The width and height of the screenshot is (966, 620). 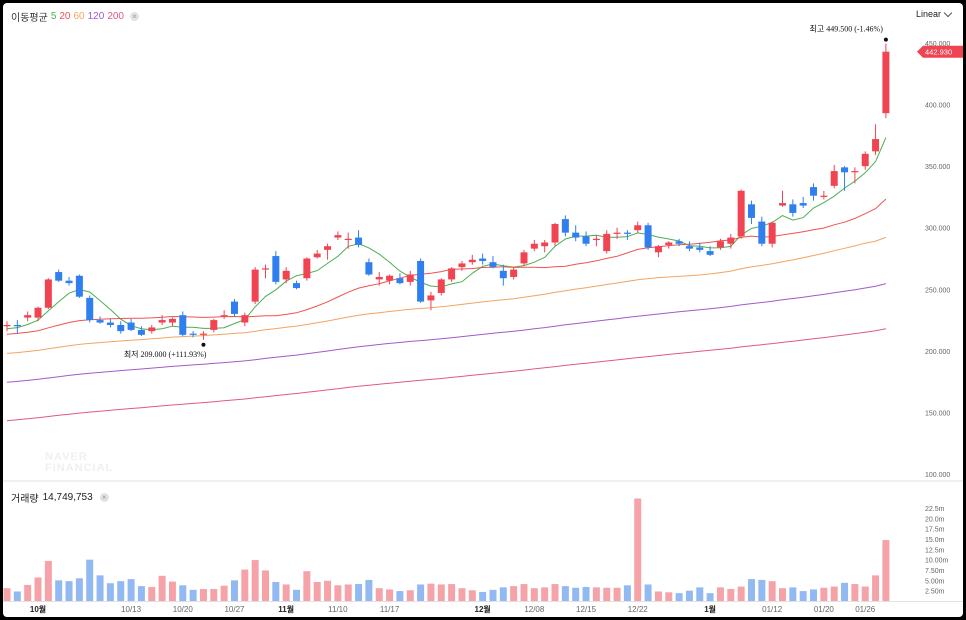 What do you see at coordinates (937, 561) in the screenshot?
I see `volume-tick-label: 10.00m` at bounding box center [937, 561].